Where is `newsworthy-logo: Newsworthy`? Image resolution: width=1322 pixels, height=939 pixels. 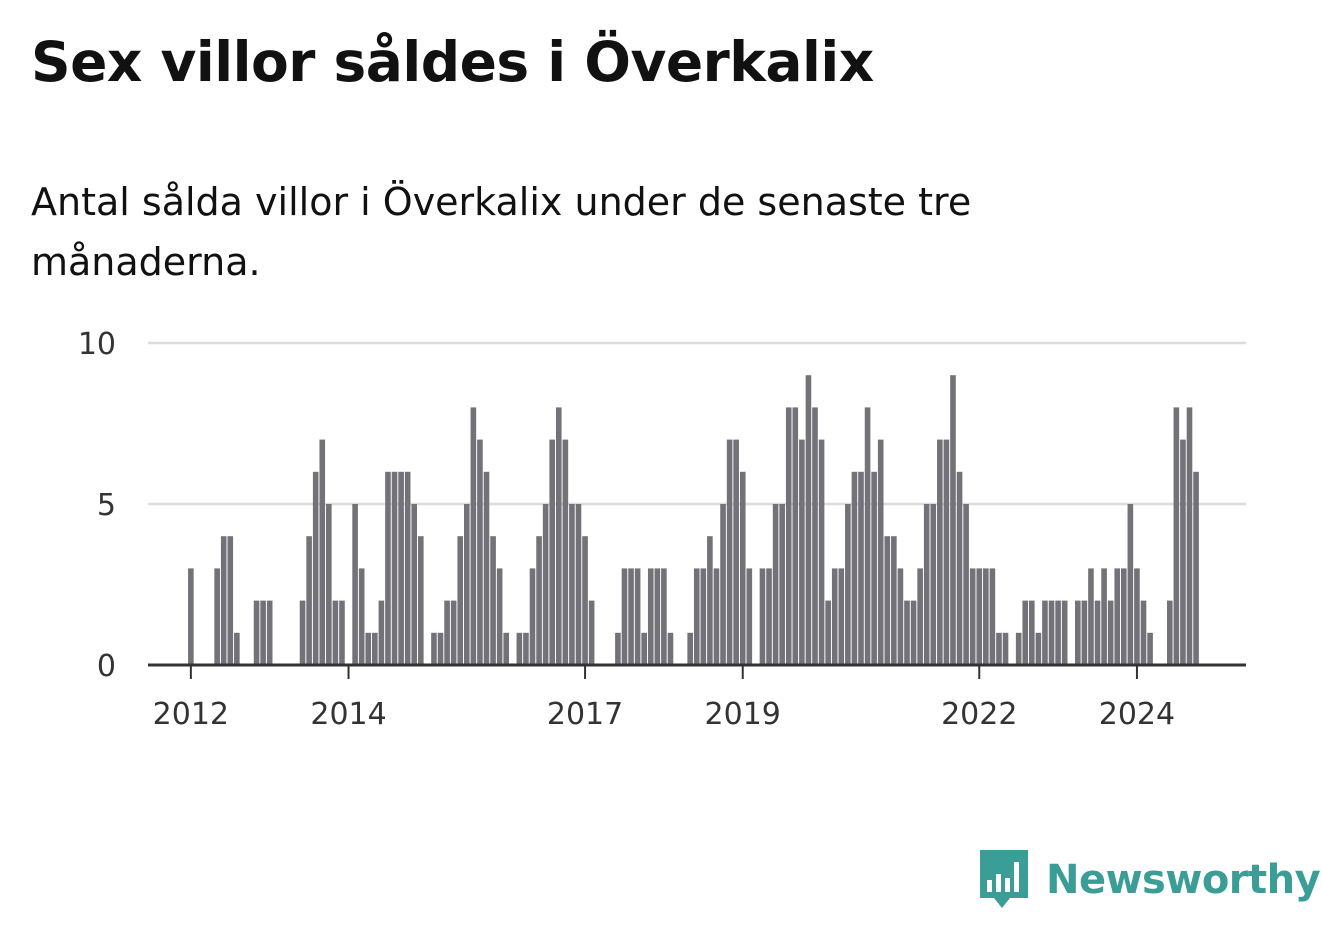 newsworthy-logo: Newsworthy is located at coordinates (1150, 880).